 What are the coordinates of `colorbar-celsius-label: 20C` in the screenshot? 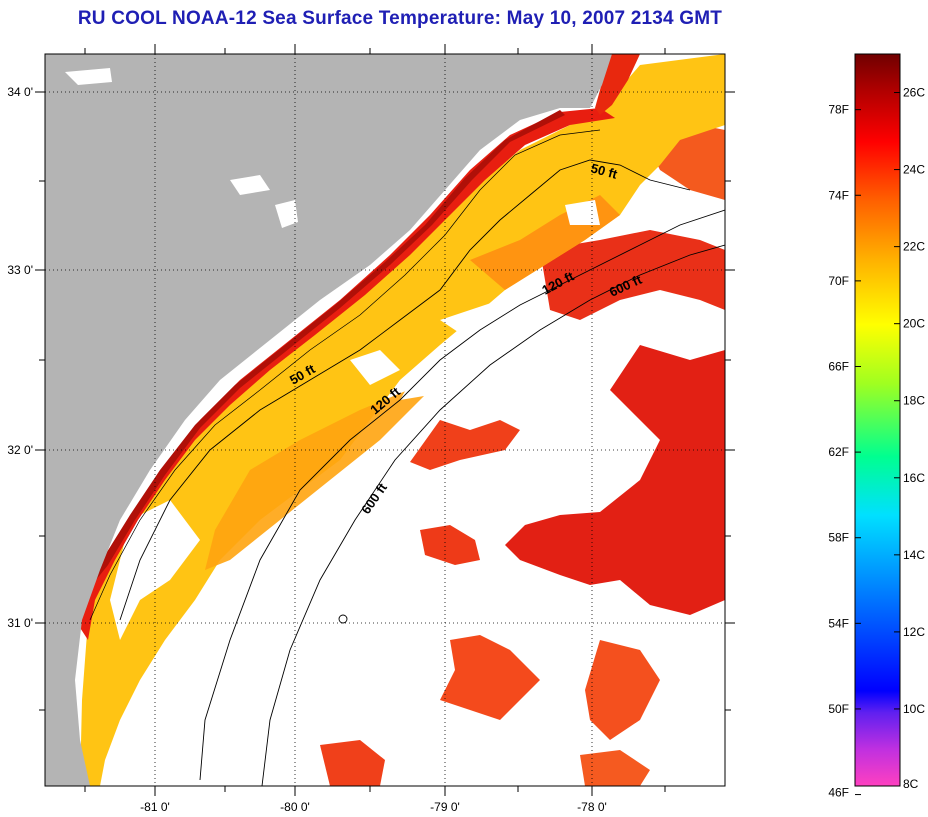 It's located at (914, 324).